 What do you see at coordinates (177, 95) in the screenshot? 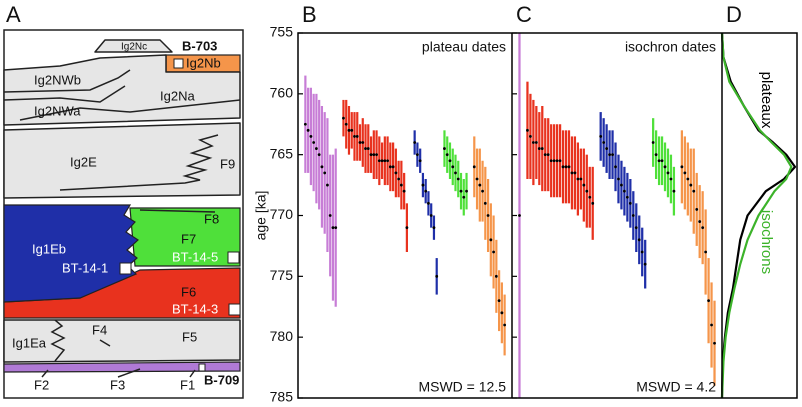
I see `unit-label: Ig2Na` at bounding box center [177, 95].